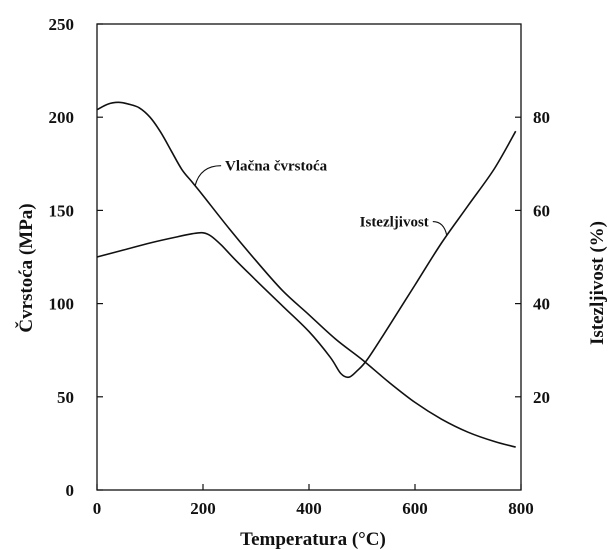  What do you see at coordinates (532, 257) in the screenshot?
I see `y-right-ticks: 20 40 60 80` at bounding box center [532, 257].